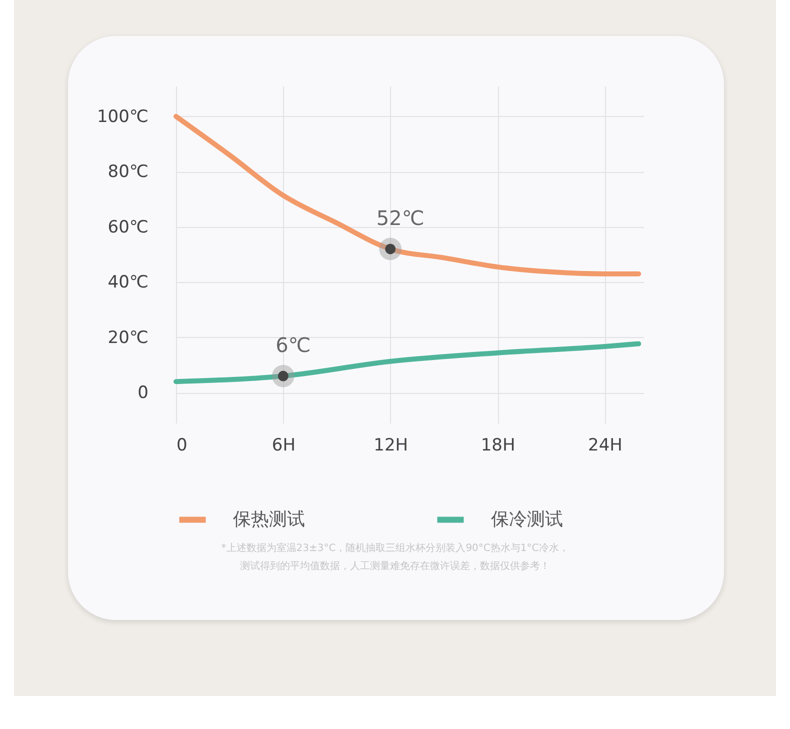  Describe the element at coordinates (498, 446) in the screenshot. I see `x-tick-label: 18H` at that location.